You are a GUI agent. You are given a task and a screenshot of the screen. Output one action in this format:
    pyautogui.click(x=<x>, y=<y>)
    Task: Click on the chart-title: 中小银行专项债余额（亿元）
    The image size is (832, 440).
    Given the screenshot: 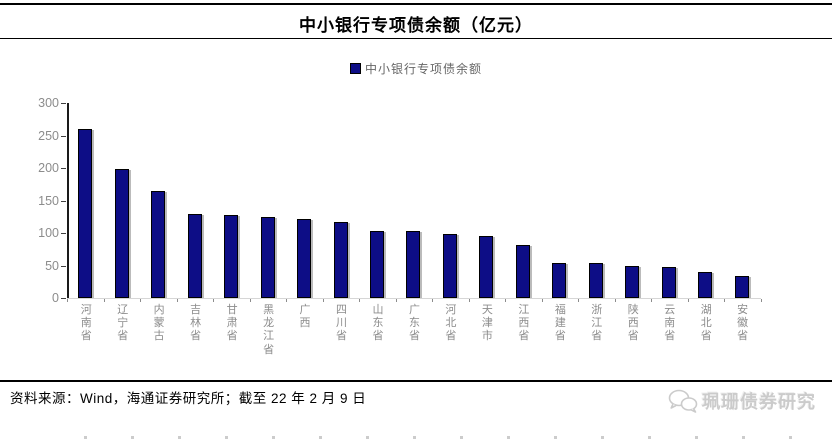 What is the action you would take?
    pyautogui.click(x=416, y=25)
    